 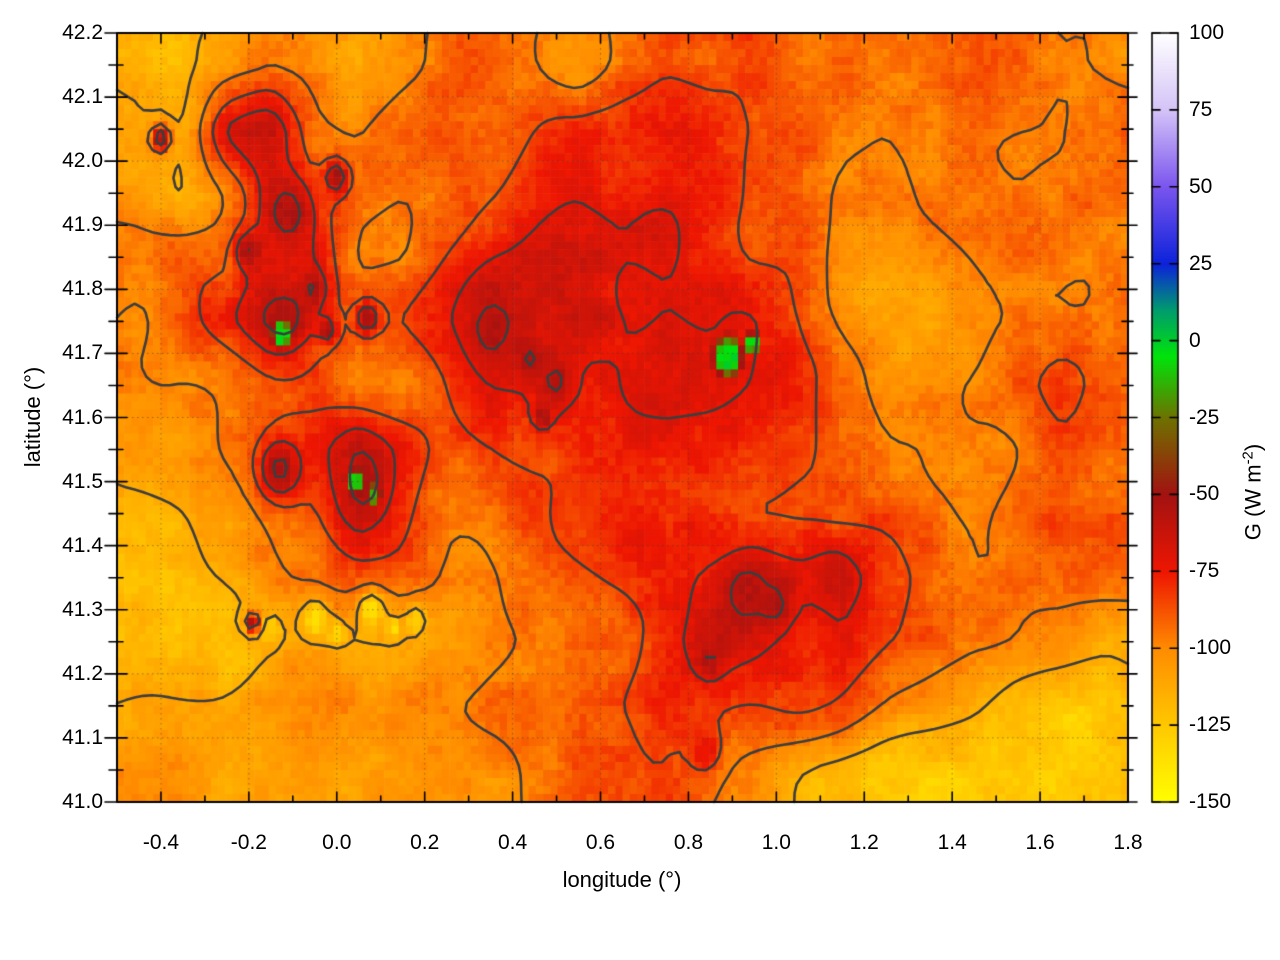 I want to click on colorbar-title-superscript: -2, so click(x=1248, y=458).